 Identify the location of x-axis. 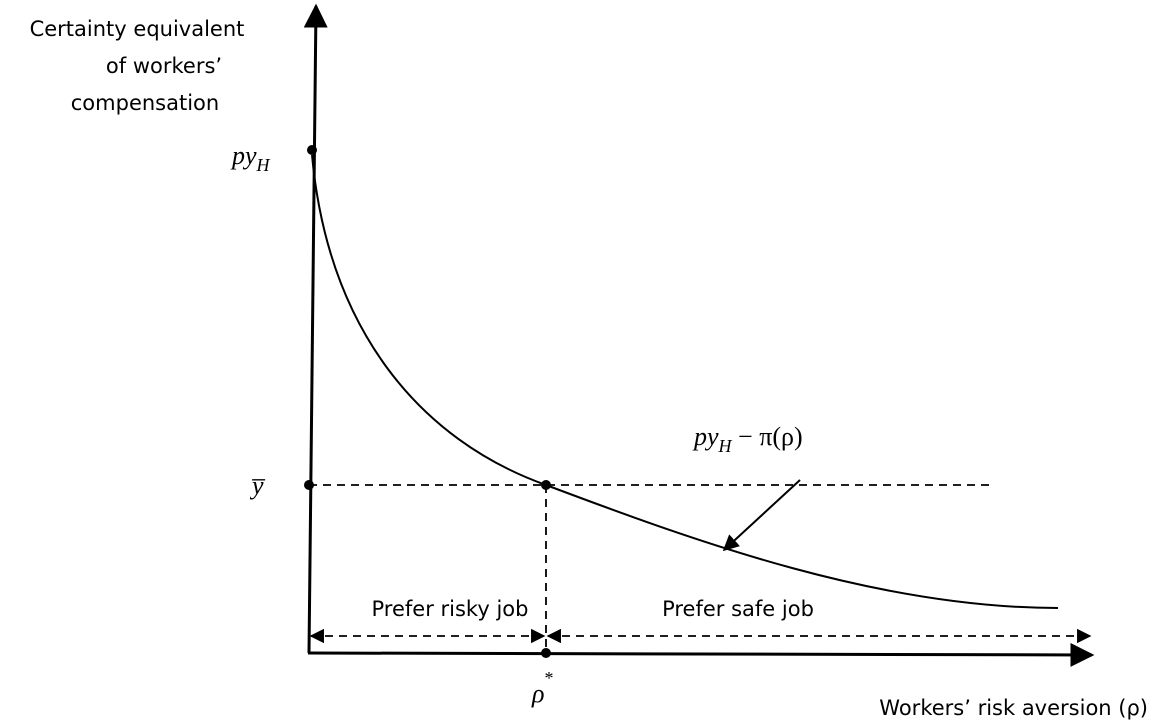
(701, 654).